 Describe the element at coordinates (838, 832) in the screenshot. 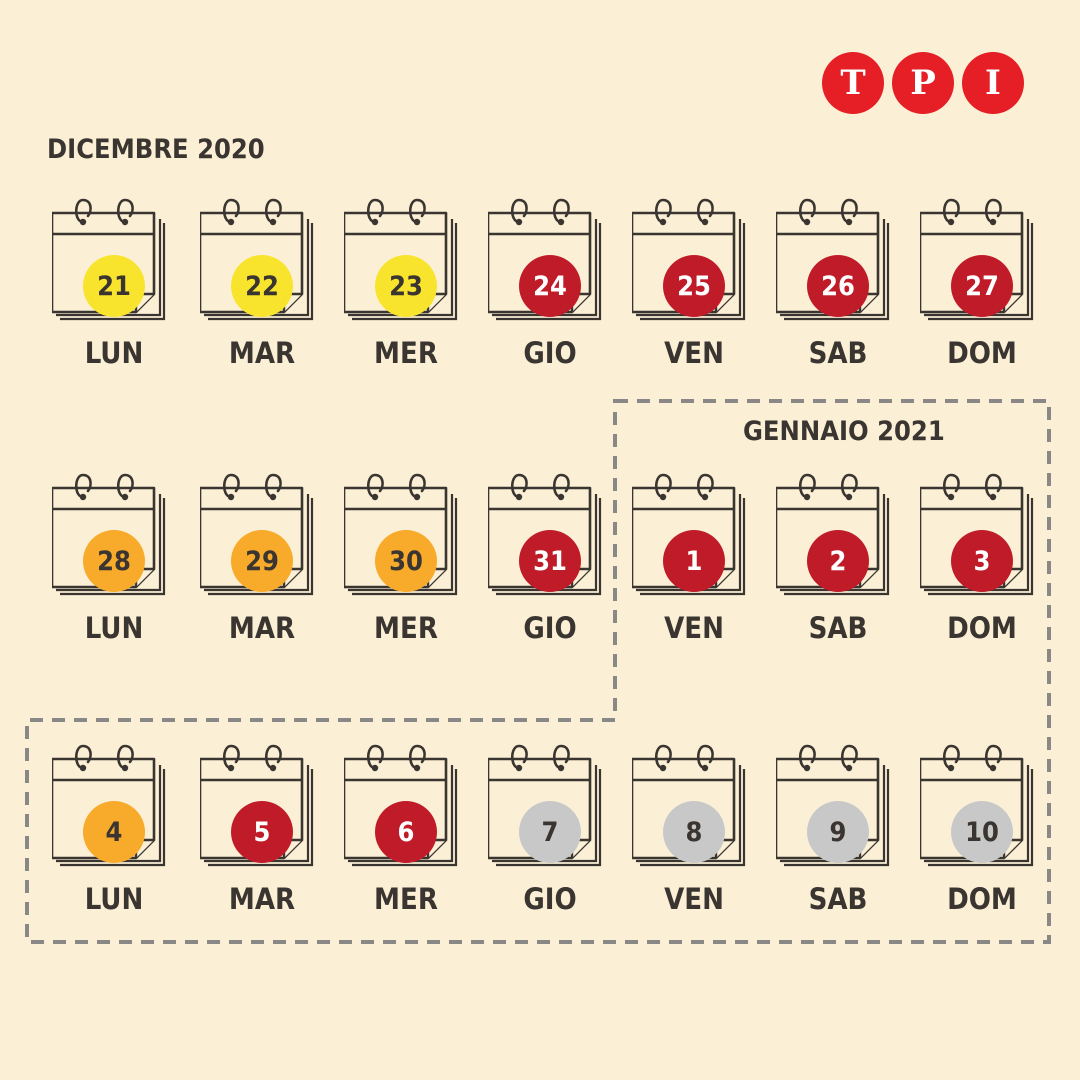

I see `day-number: 9` at that location.